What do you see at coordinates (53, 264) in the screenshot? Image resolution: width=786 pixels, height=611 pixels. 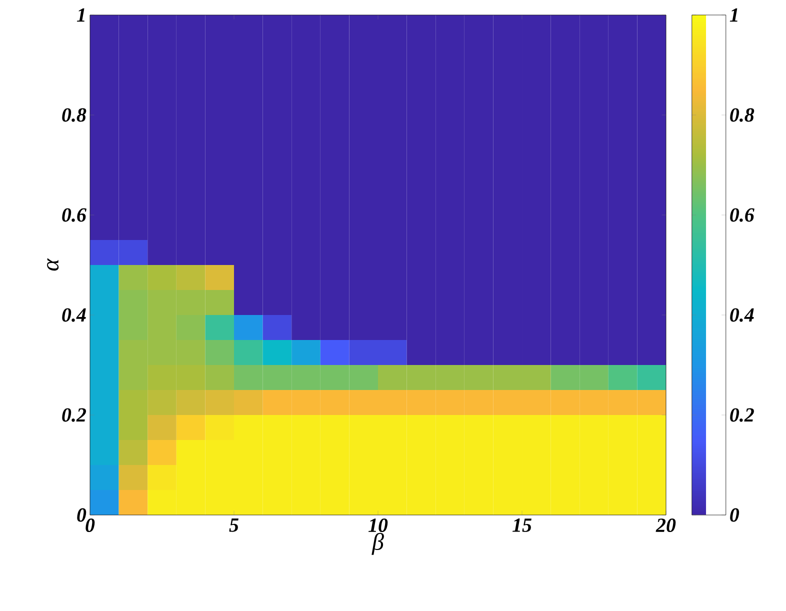 I see `y-axis-title: α` at bounding box center [53, 264].